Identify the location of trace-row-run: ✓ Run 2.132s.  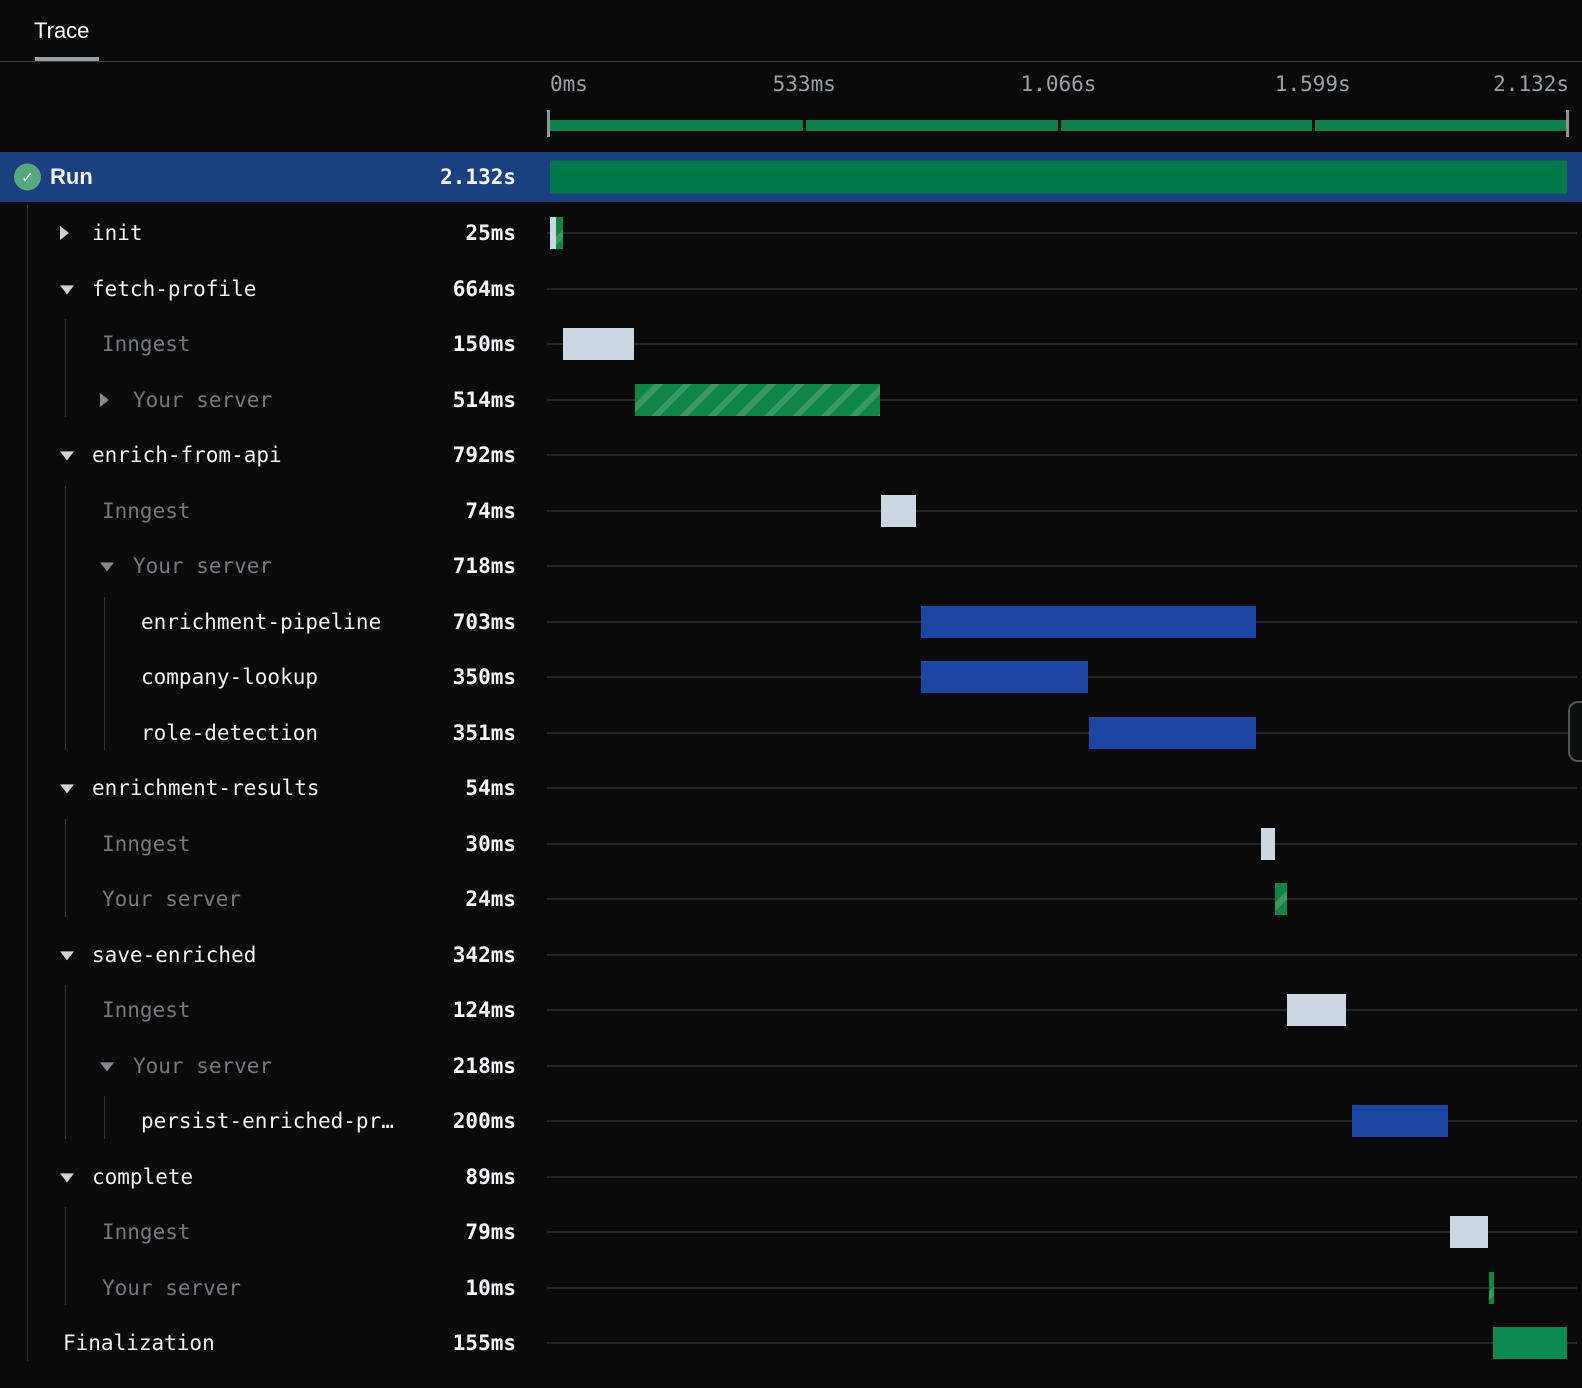
(791, 177).